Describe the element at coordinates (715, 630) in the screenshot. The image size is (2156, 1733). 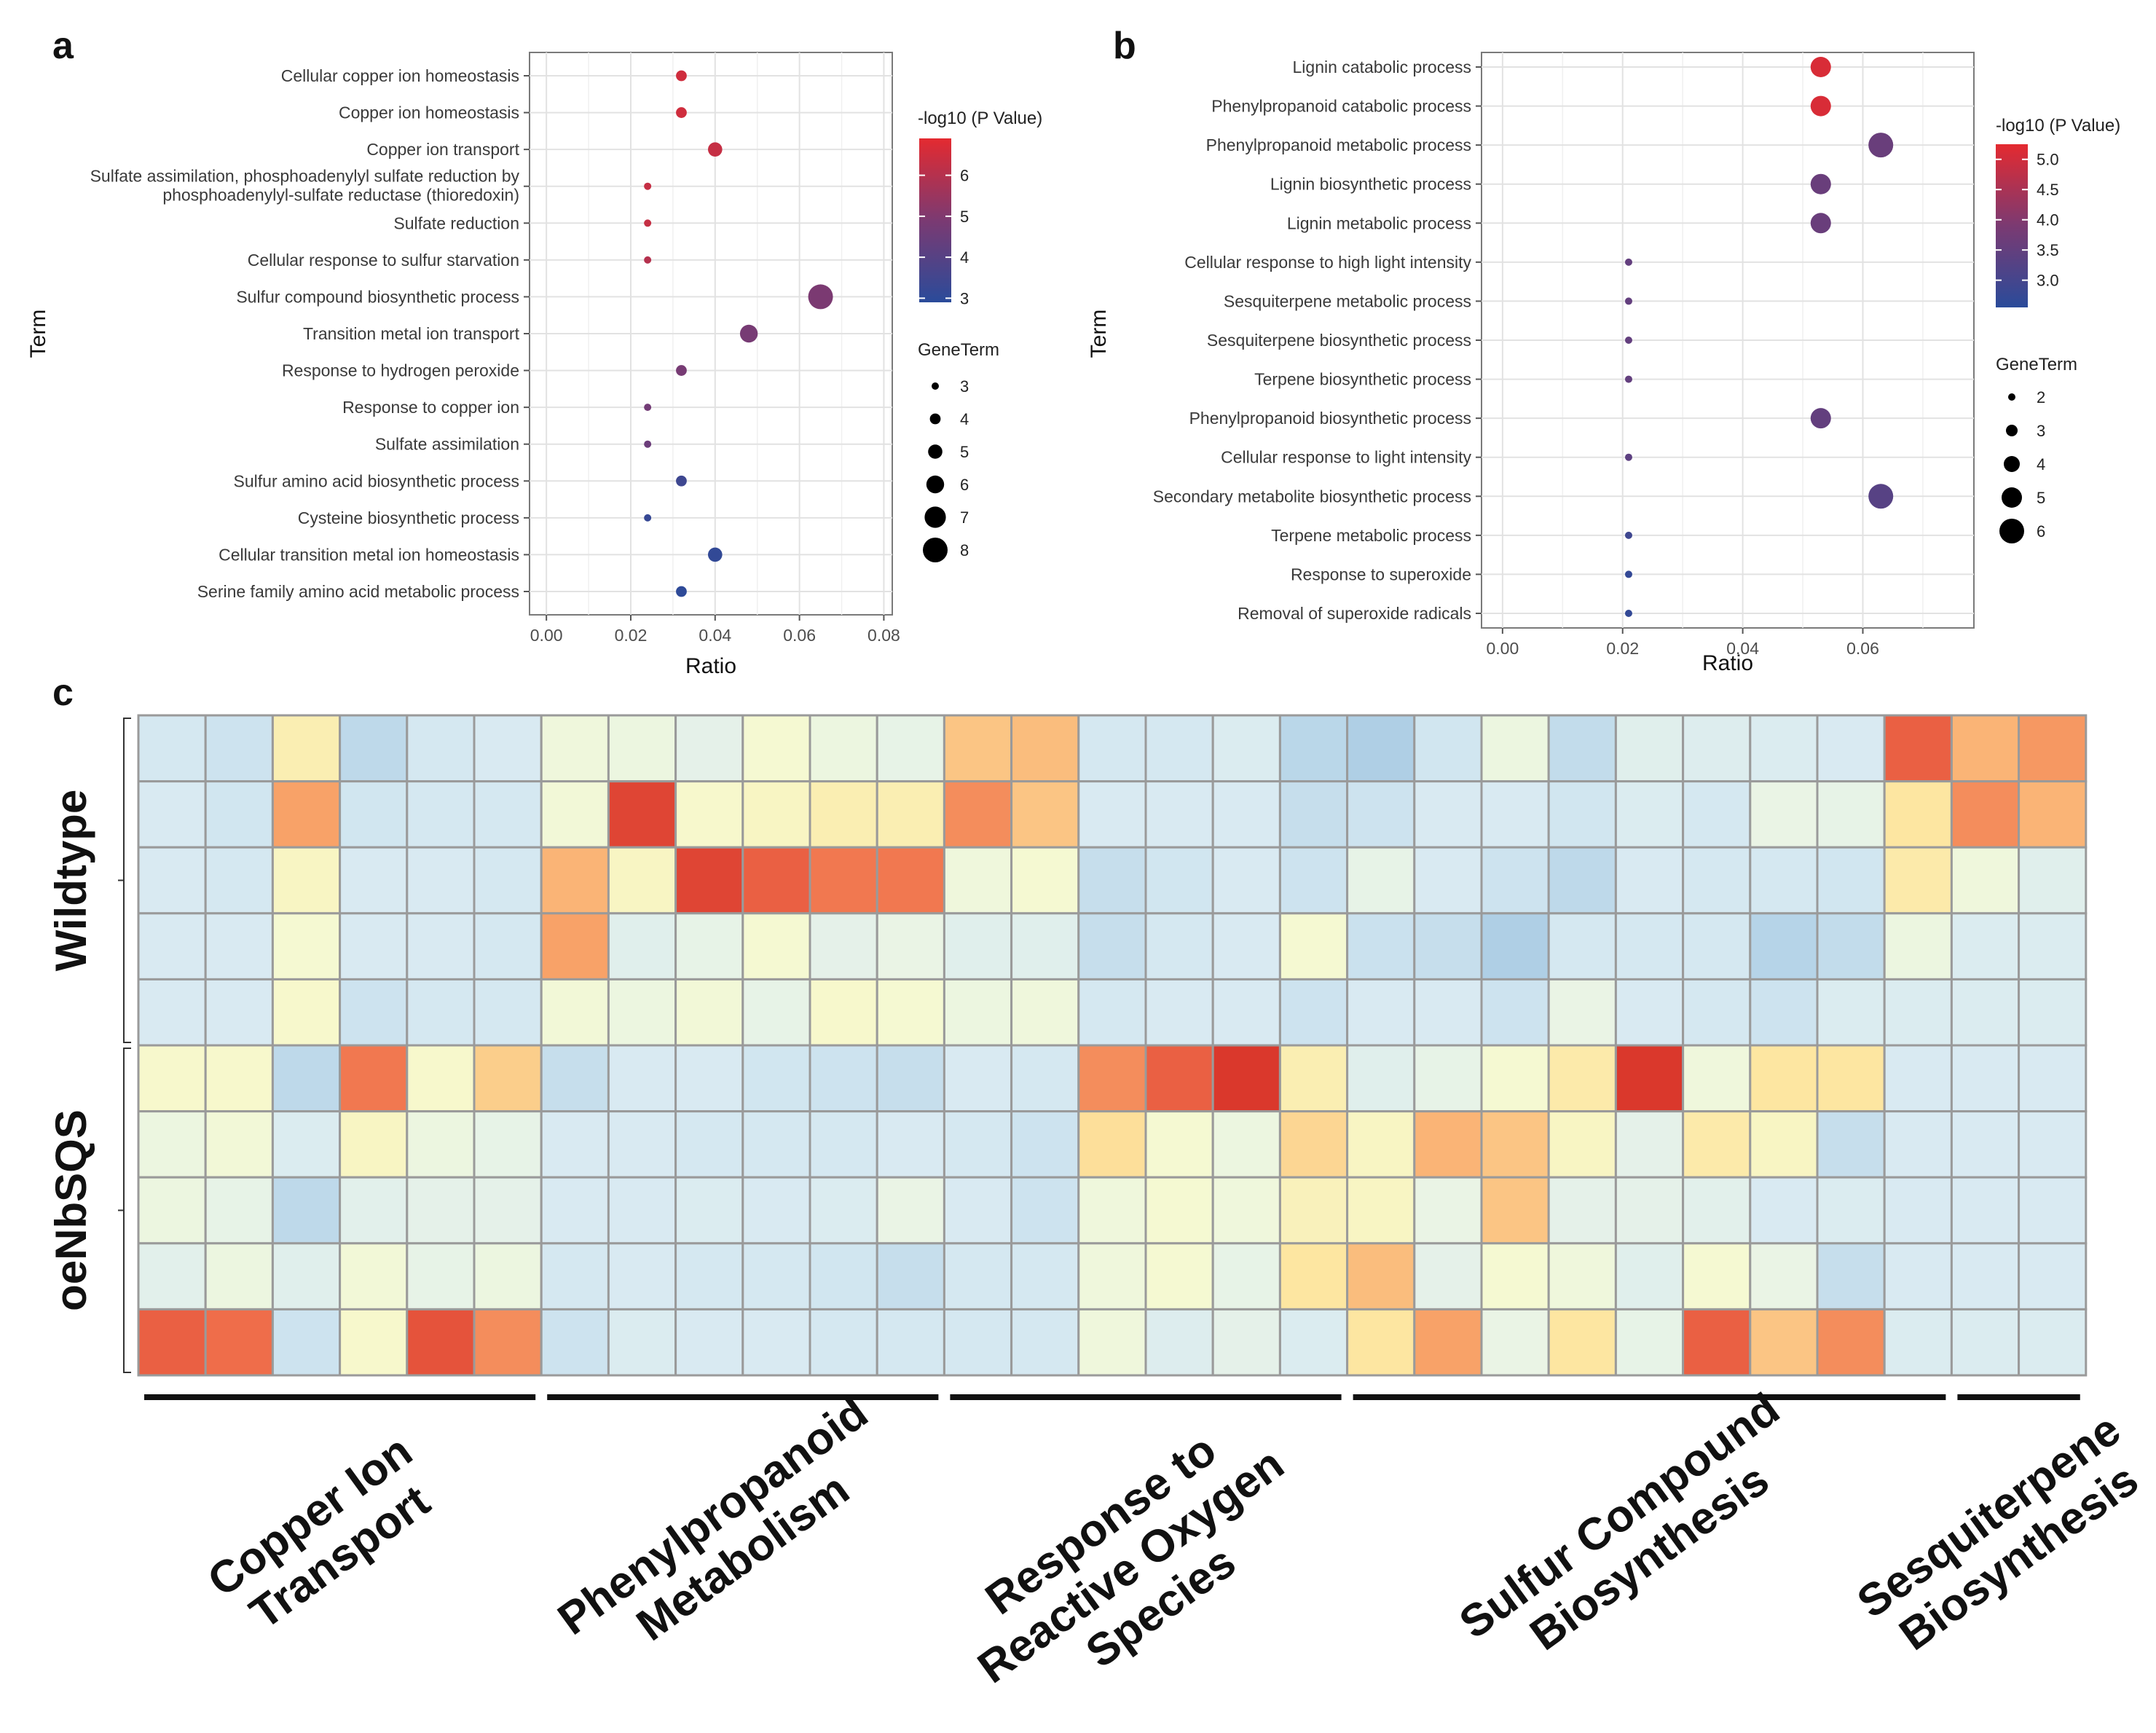
I see `x-ticks-a: 0.00 0.02 0.04 0.06 0.08` at that location.